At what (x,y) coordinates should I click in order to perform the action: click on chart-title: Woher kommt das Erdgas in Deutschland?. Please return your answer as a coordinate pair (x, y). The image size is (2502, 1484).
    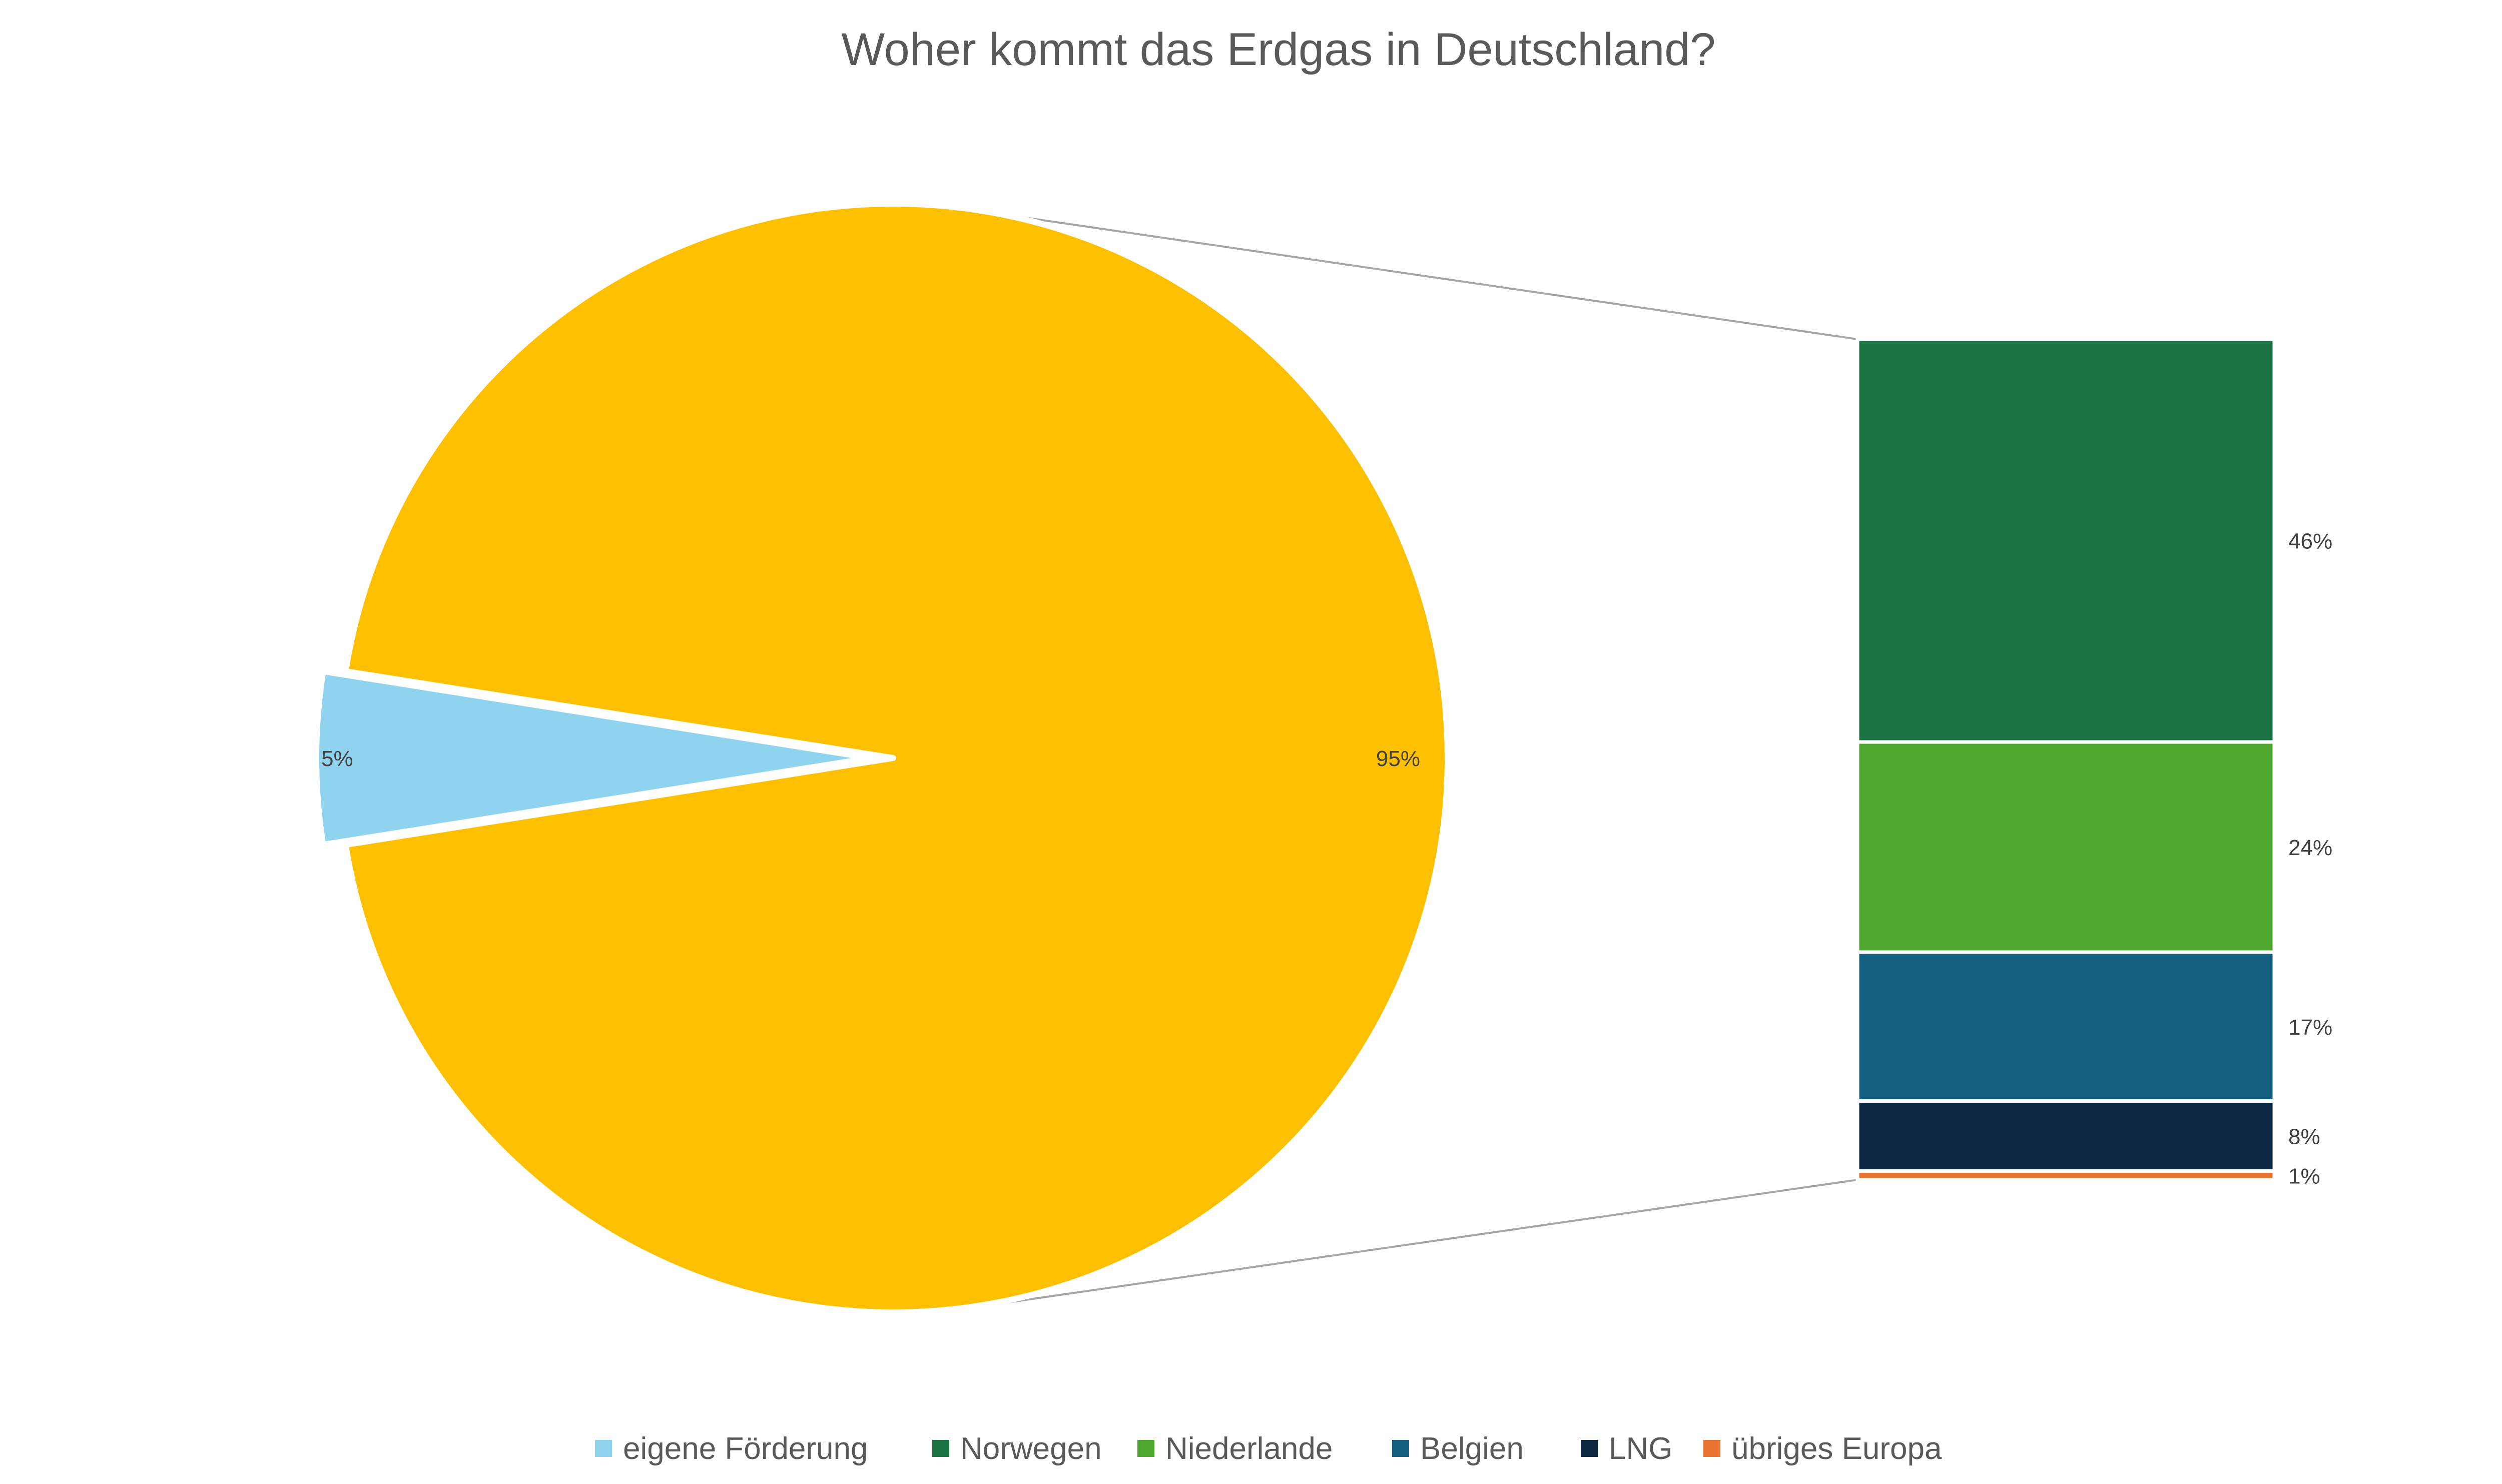
    Looking at the image, I should click on (1278, 49).